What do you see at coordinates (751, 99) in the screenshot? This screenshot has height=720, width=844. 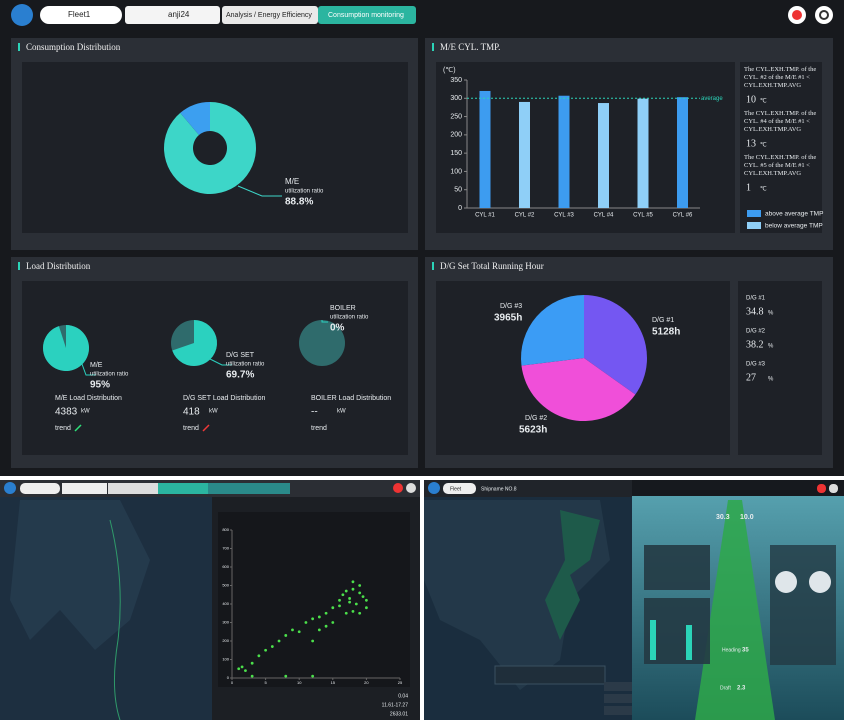 I see `note-value: 10` at bounding box center [751, 99].